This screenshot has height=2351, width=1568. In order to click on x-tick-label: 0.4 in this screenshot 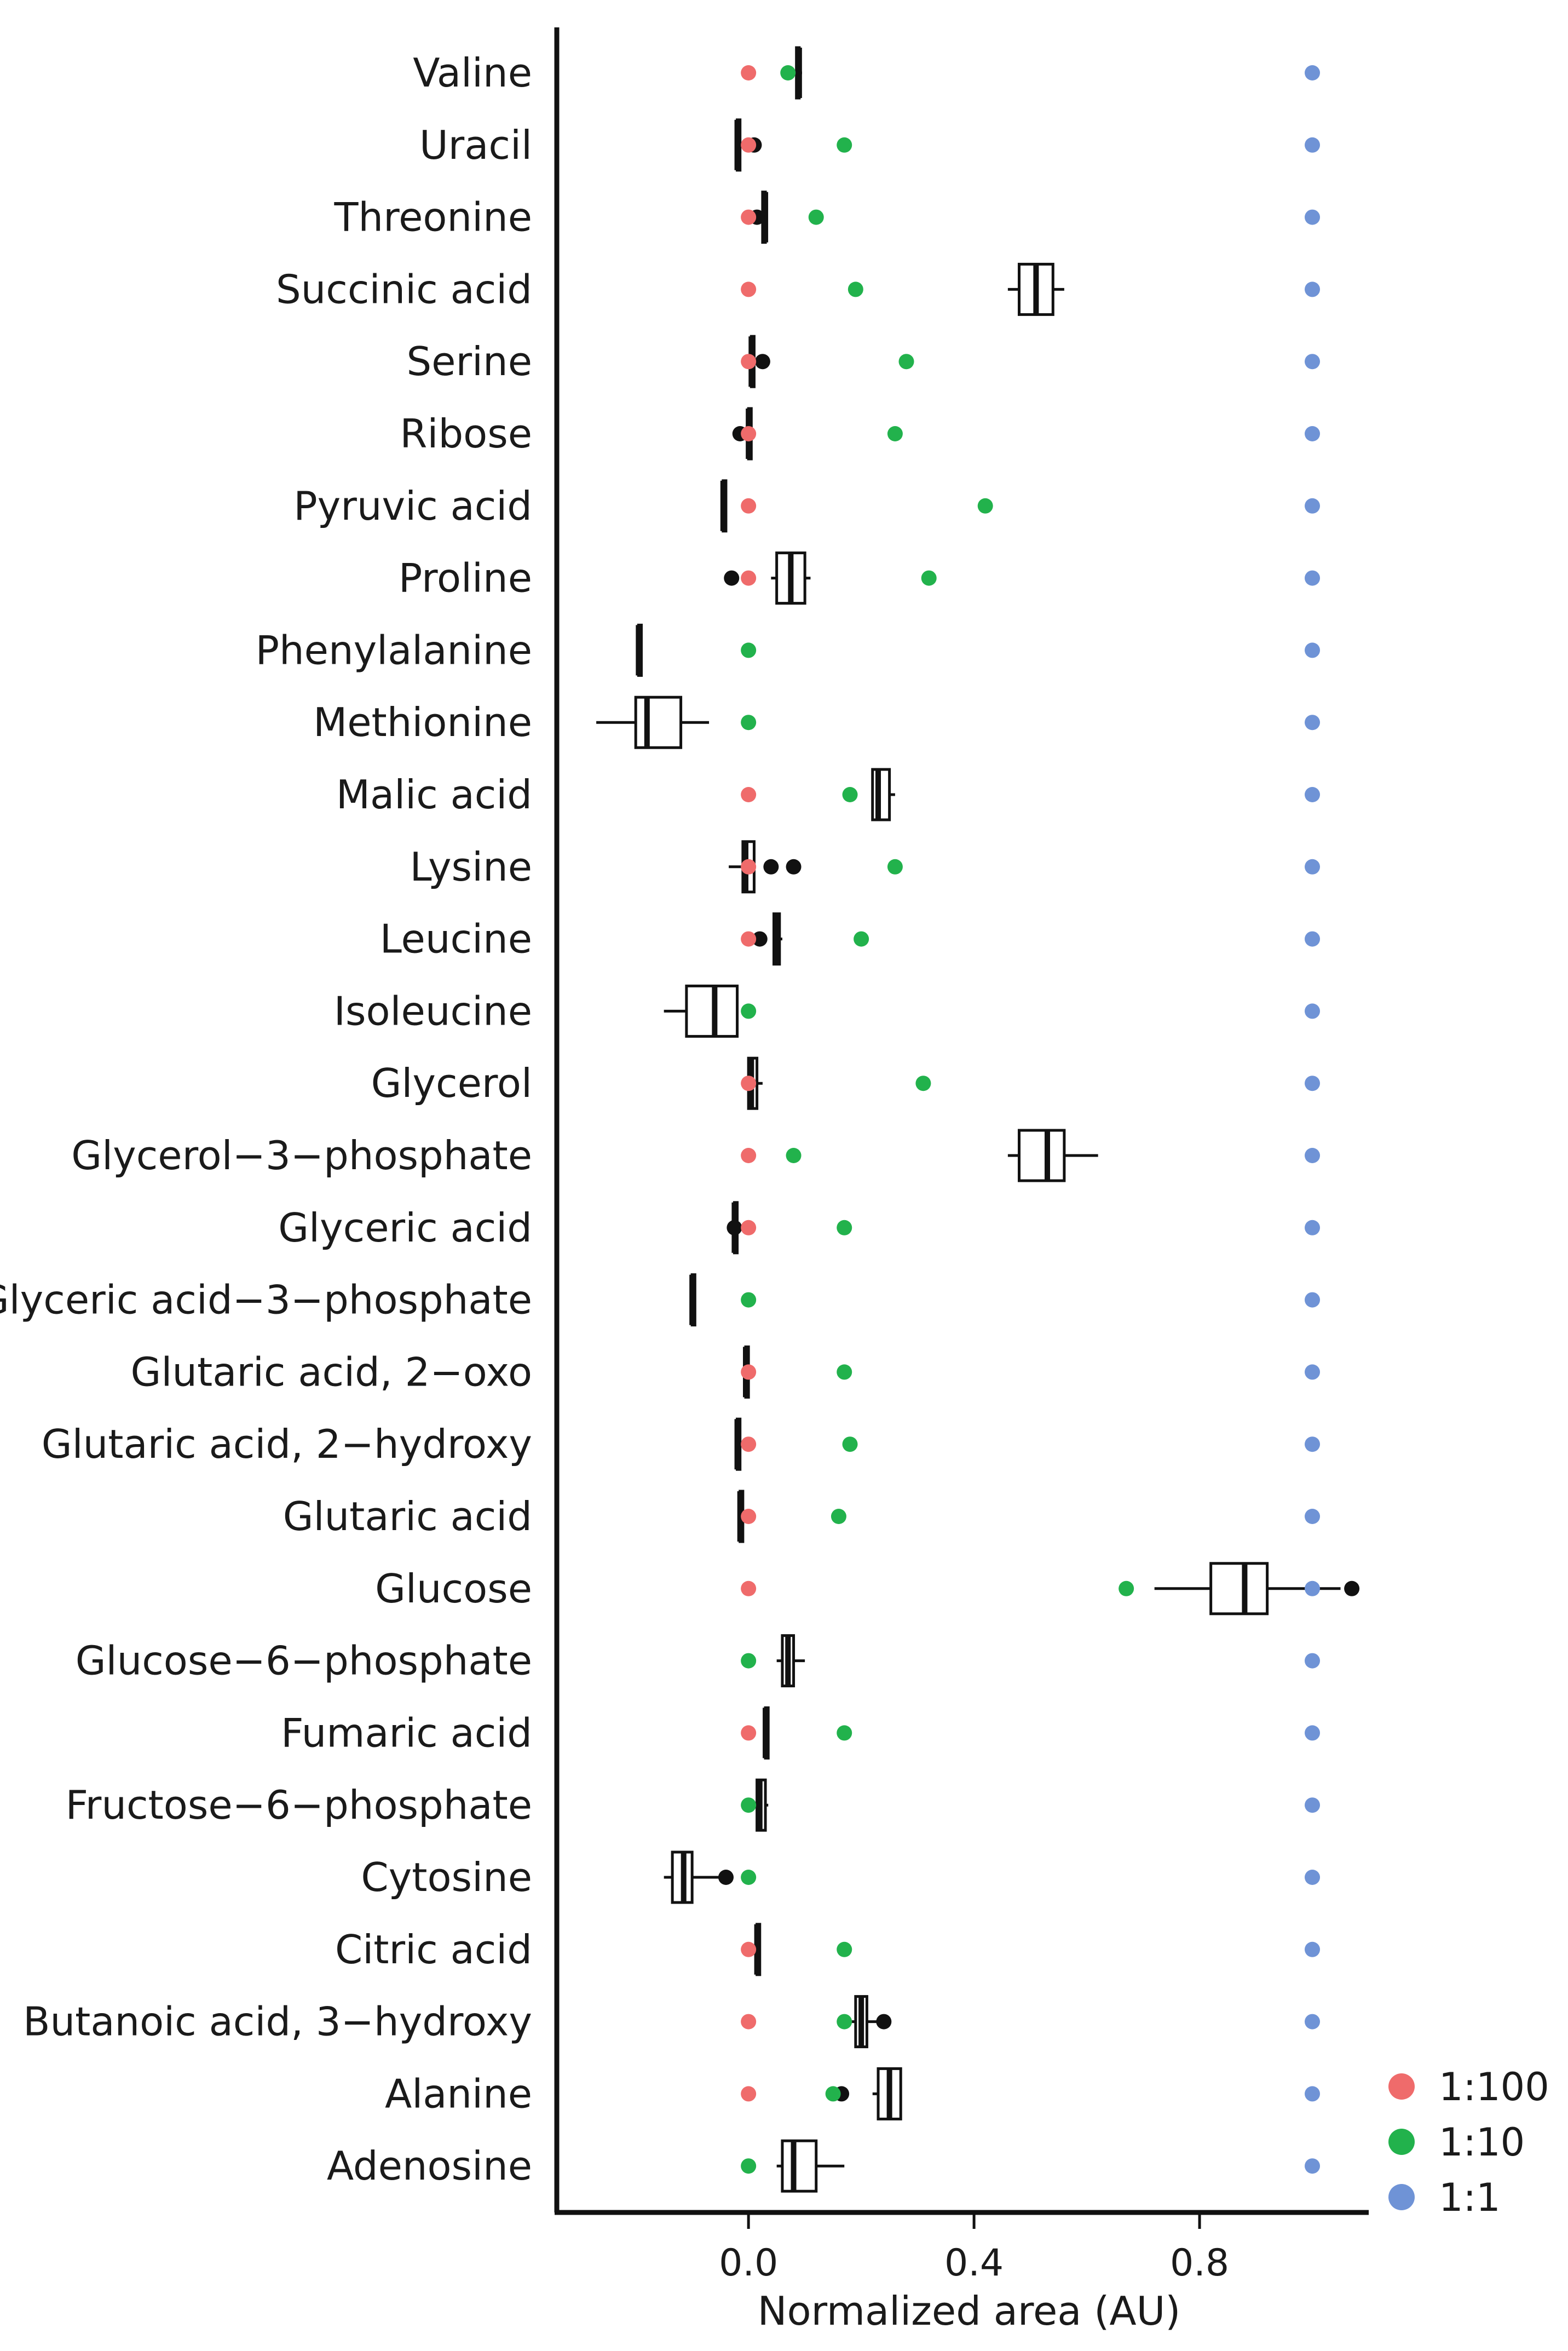, I will do `click(974, 2263)`.